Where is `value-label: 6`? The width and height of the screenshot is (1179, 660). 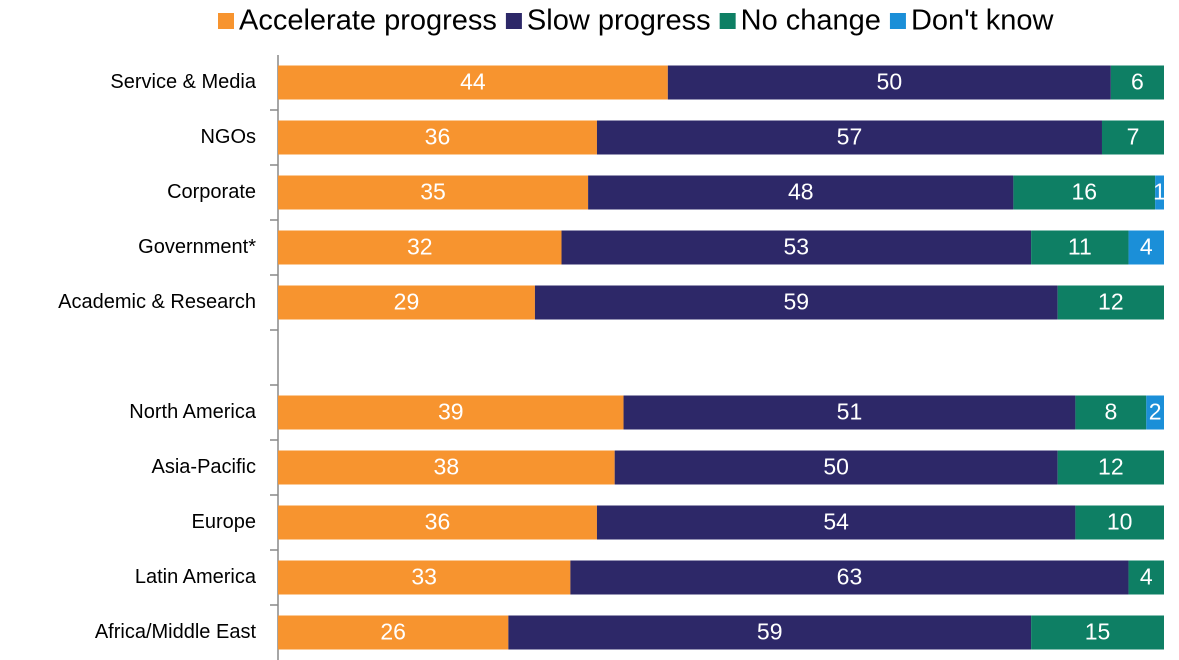
value-label: 6 is located at coordinates (1137, 82).